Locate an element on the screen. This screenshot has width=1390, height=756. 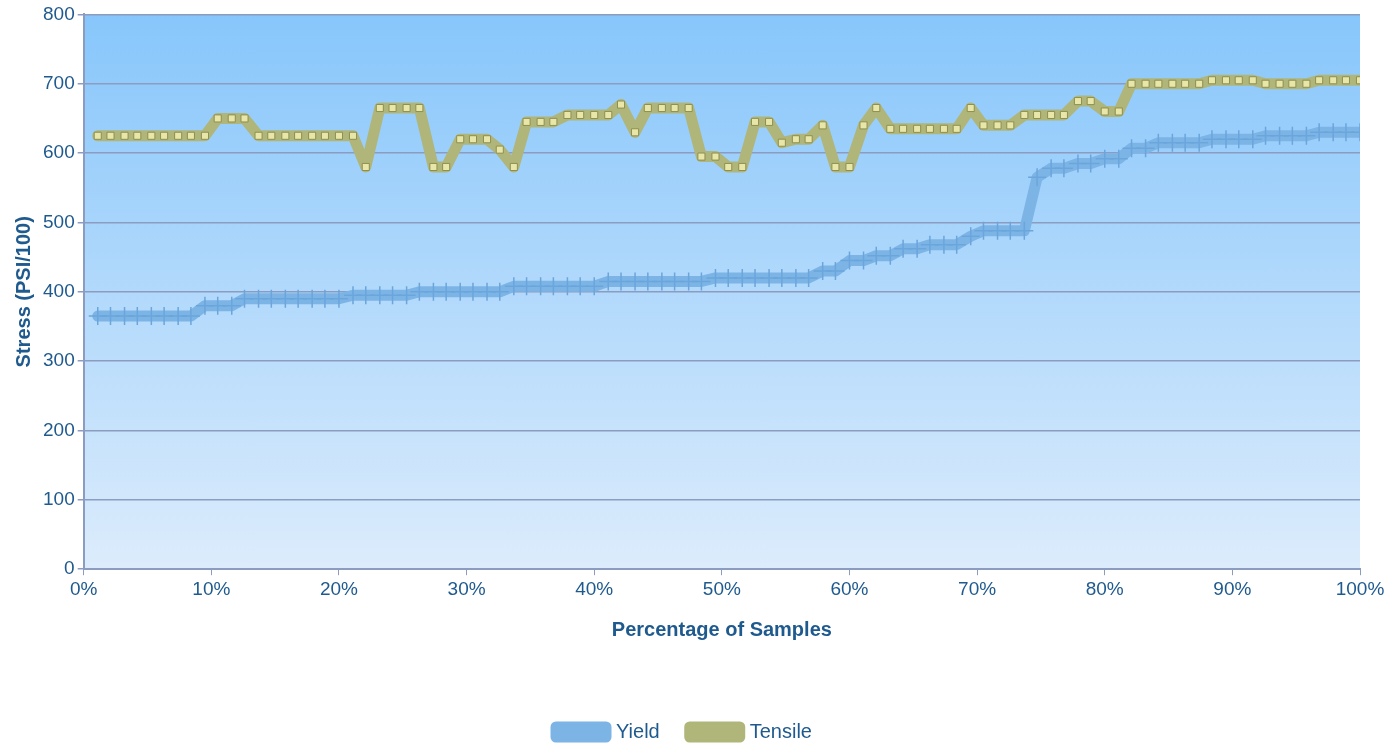
x-tick-label: 40% is located at coordinates (594, 588).